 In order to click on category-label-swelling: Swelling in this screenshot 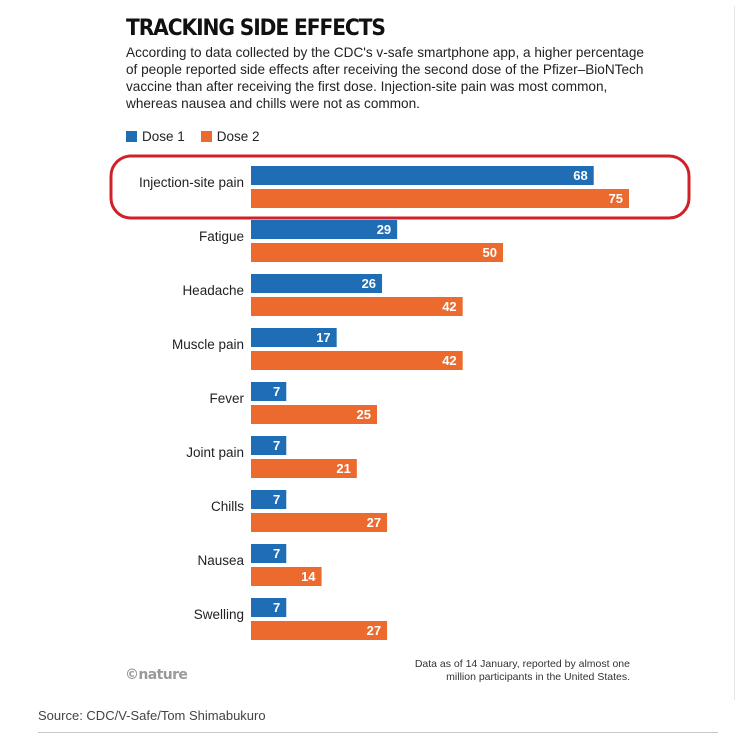, I will do `click(219, 614)`.